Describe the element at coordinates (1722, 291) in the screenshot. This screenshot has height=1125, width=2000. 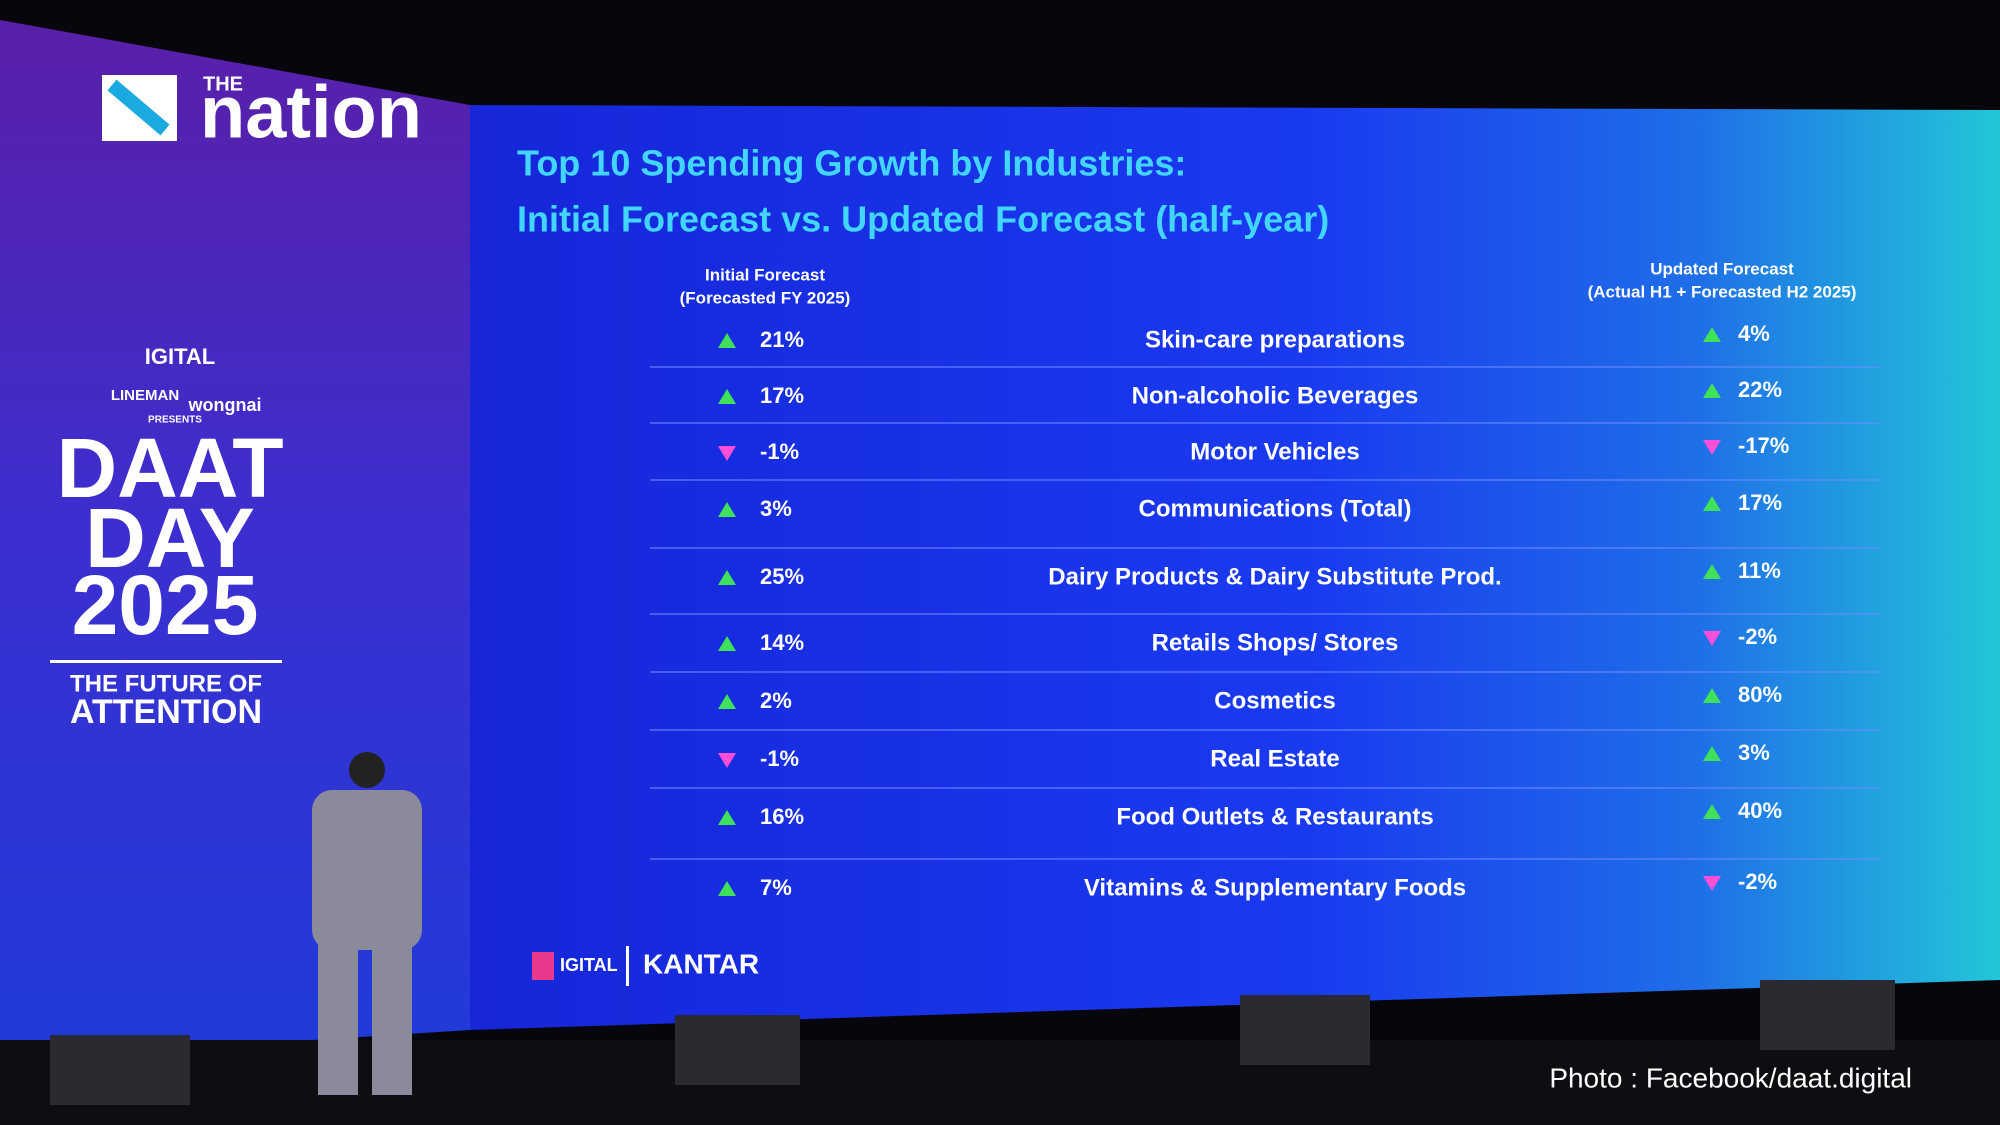
I see `column-header: (Actual H1 + Forecasted H2 2025)` at that location.